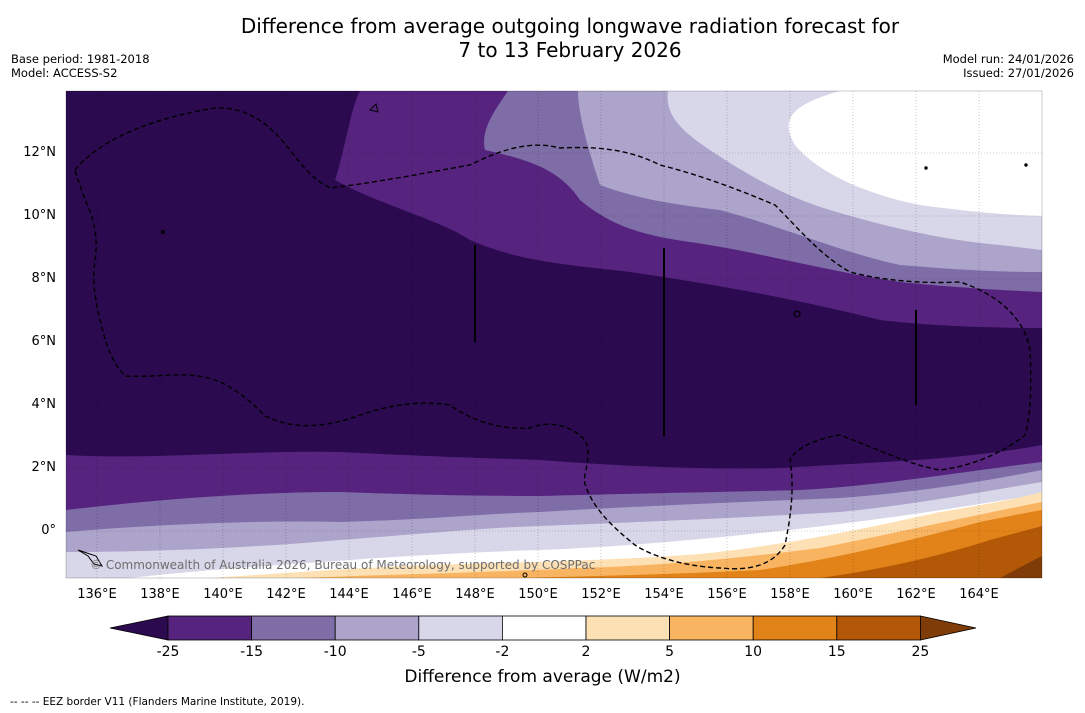 The width and height of the screenshot is (1085, 713). I want to click on lon-label-156e: 156°E, so click(727, 594).